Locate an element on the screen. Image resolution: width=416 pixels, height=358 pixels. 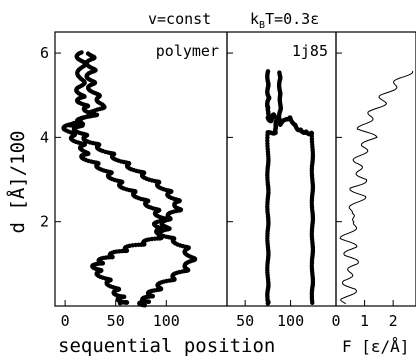
y-axis-label: d [Å]/100 is located at coordinates (17, 182).